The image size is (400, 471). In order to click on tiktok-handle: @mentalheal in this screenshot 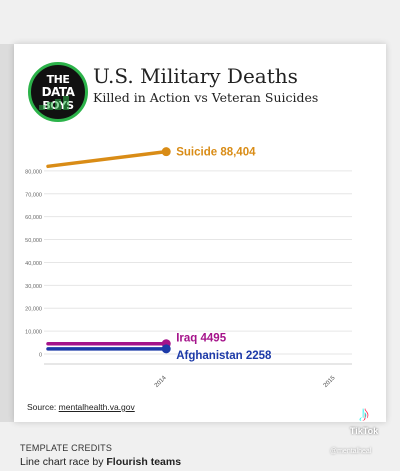, I will do `click(351, 451)`.